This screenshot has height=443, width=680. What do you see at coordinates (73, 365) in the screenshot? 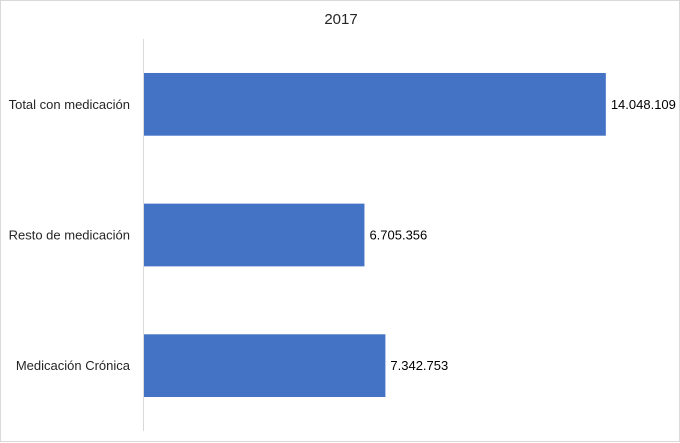
I see `category-label: Medicación Crónica` at bounding box center [73, 365].